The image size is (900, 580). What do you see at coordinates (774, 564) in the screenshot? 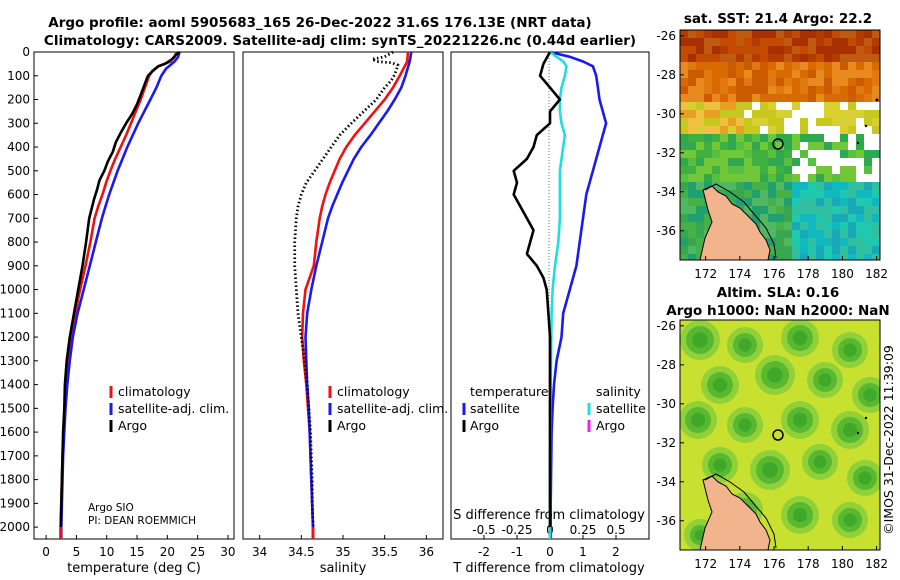
I see `lon-tick-label: 176` at bounding box center [774, 564].